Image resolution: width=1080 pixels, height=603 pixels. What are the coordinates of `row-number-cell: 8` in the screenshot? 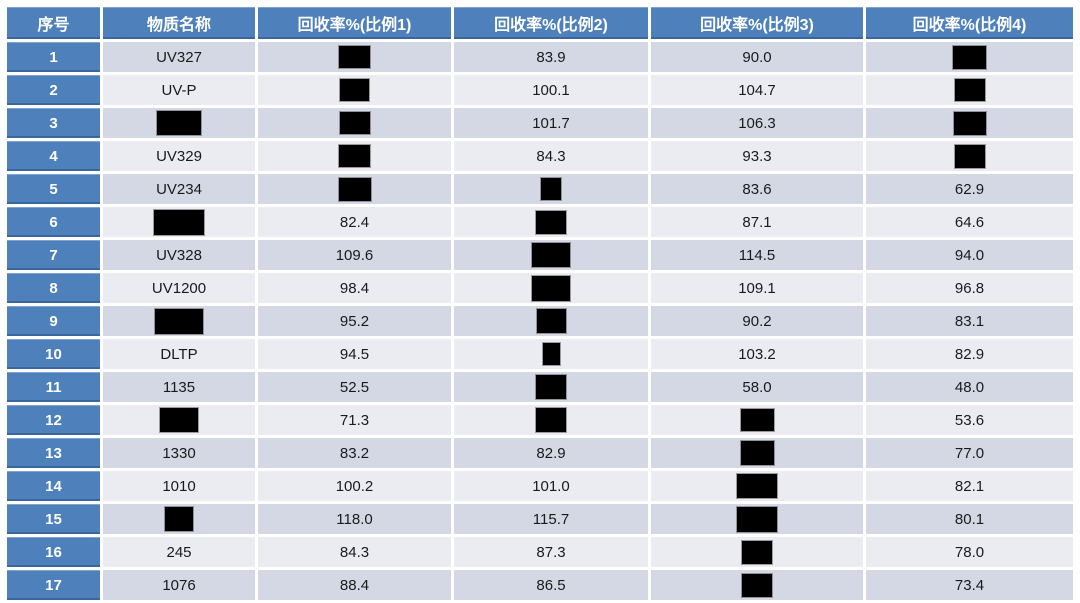 It's located at (53, 288).